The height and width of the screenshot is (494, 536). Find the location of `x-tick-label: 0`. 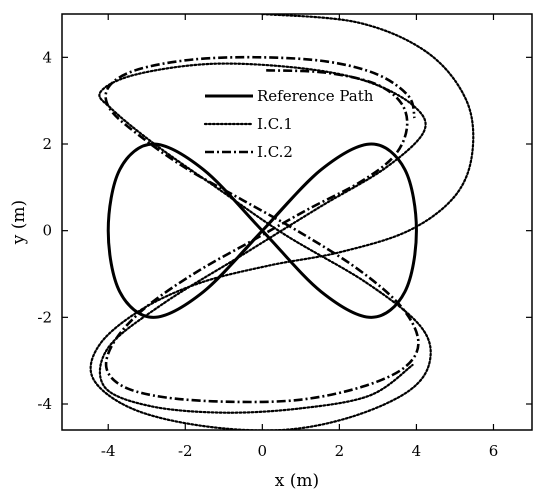

x-tick-label: 0 is located at coordinates (263, 451).